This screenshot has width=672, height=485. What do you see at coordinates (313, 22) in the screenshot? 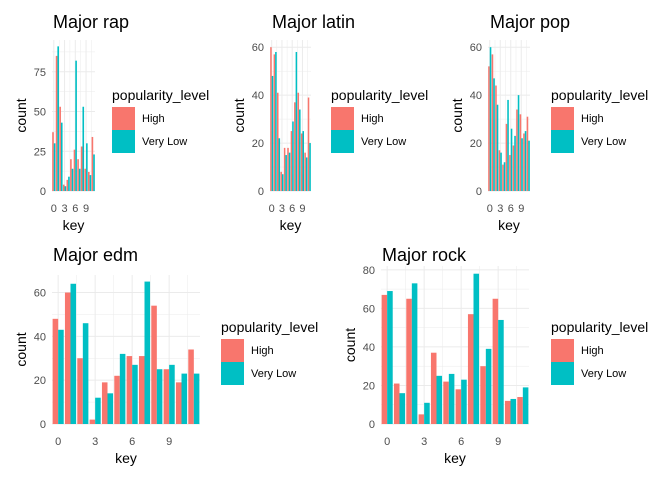
I see `panel-title: Major latin` at bounding box center [313, 22].